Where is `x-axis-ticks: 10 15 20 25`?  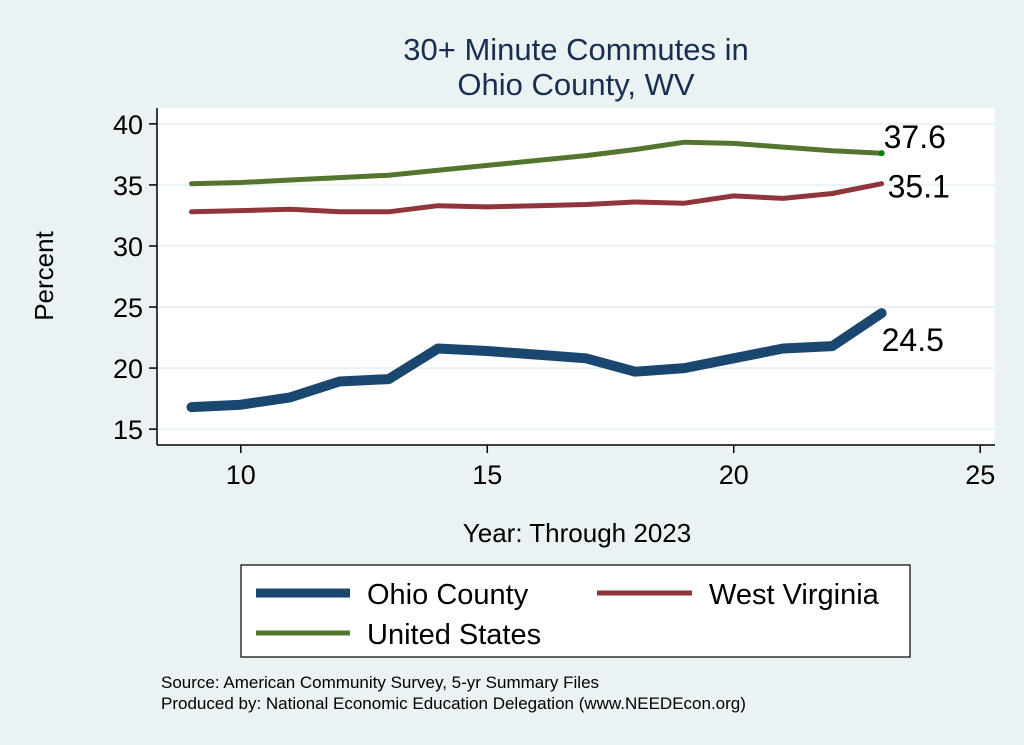
x-axis-ticks: 10 15 20 25 is located at coordinates (610, 467).